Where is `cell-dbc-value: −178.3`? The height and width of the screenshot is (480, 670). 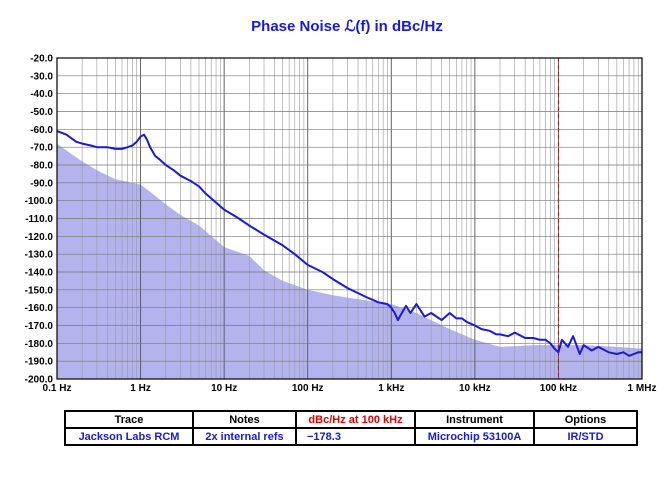
cell-dbc-value: −178.3 is located at coordinates (355, 436).